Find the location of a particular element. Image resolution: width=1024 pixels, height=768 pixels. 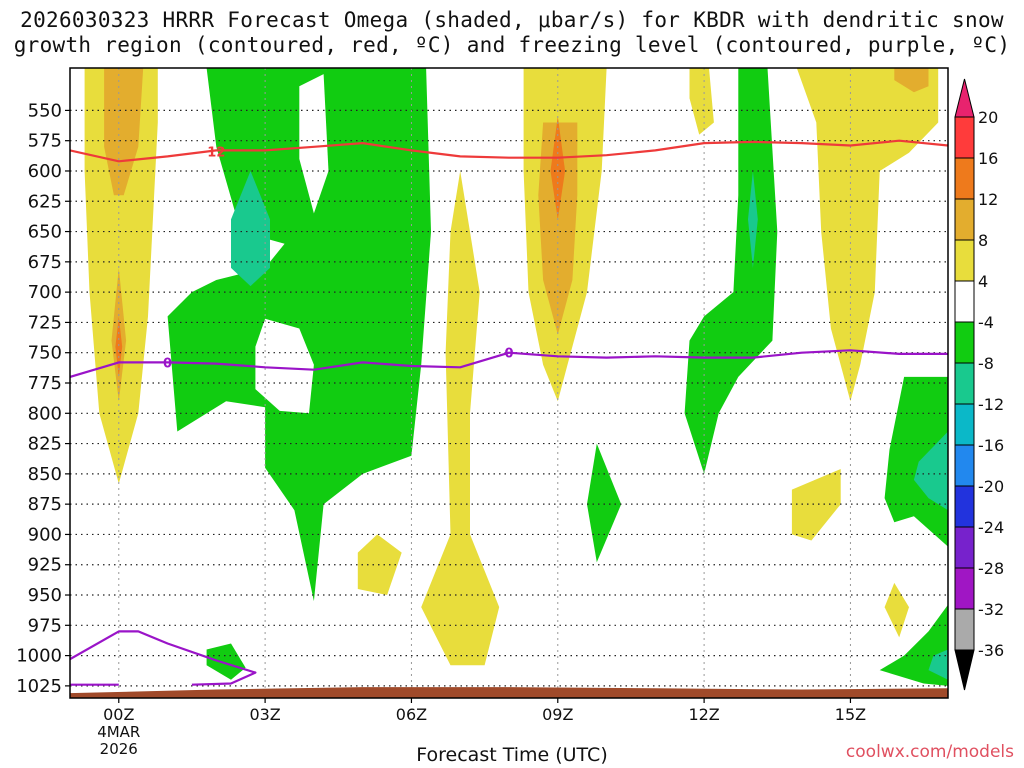

x-tick-label-12Z: 12Z is located at coordinates (703, 714).